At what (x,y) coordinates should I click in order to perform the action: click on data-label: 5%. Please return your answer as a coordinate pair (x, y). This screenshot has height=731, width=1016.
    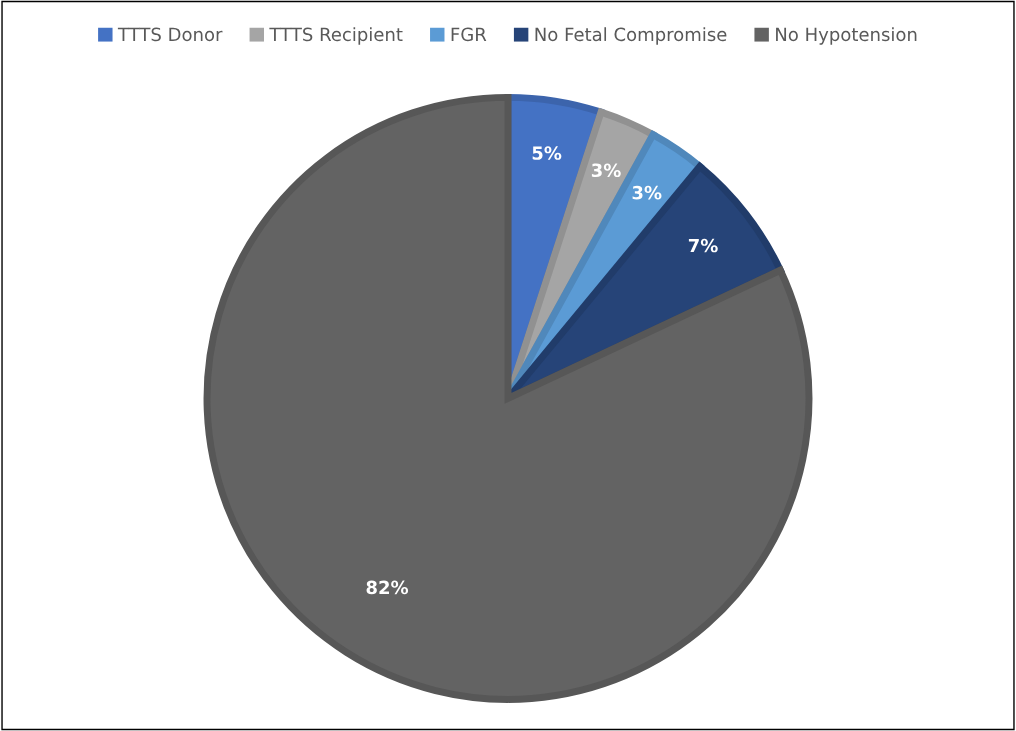
    Looking at the image, I should click on (547, 153).